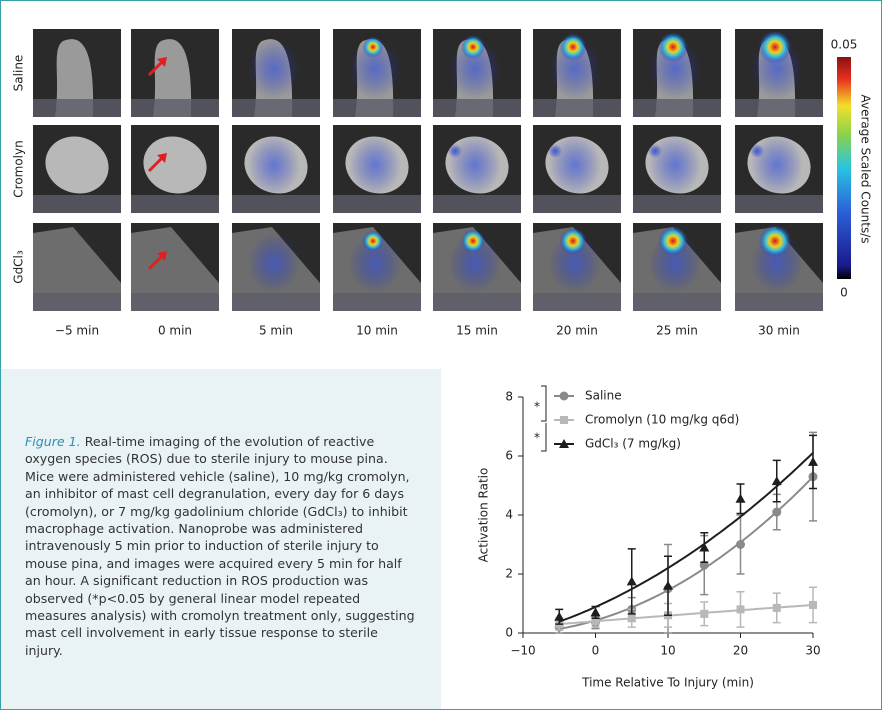 This screenshot has width=882, height=710. What do you see at coordinates (509, 633) in the screenshot?
I see `y-tick-label: 0` at bounding box center [509, 633].